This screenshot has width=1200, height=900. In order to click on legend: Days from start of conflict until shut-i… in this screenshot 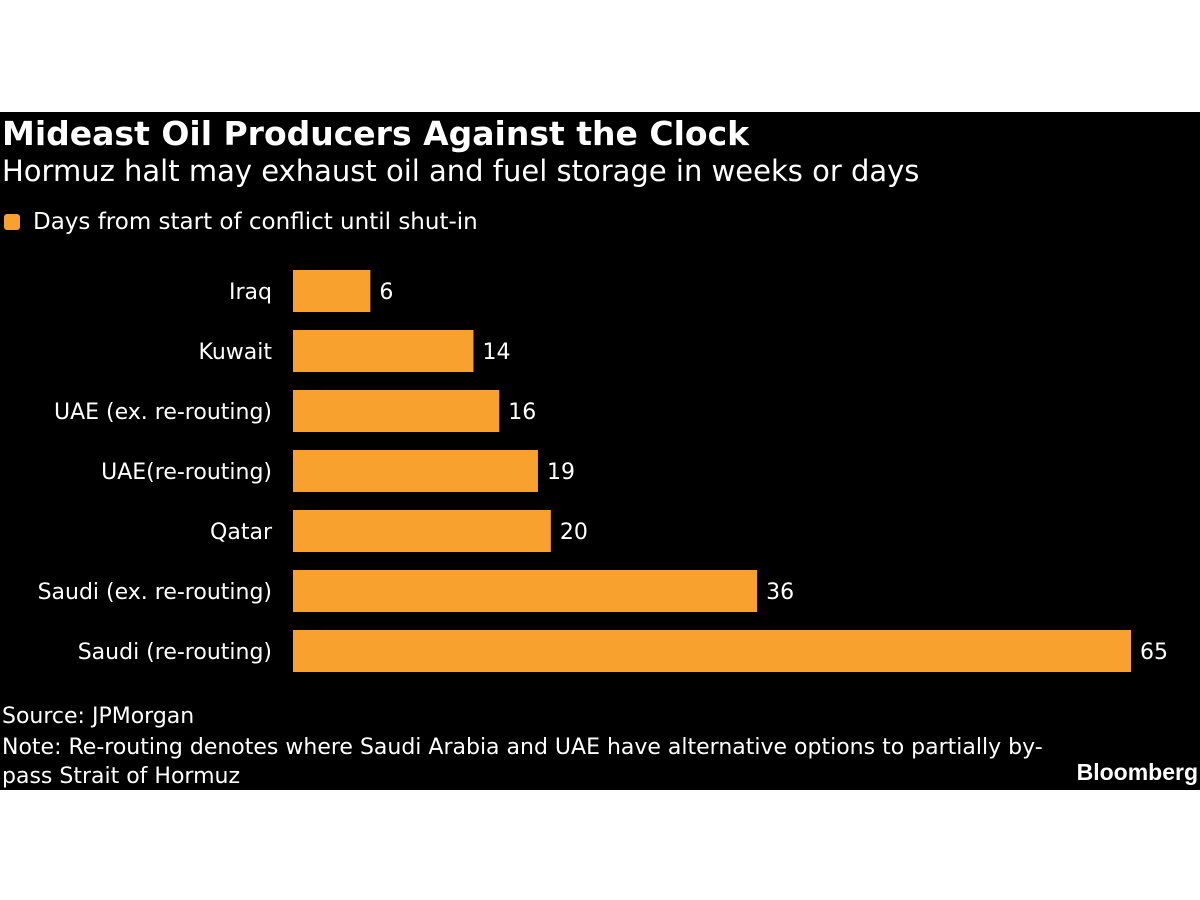, I will do `click(241, 222)`.